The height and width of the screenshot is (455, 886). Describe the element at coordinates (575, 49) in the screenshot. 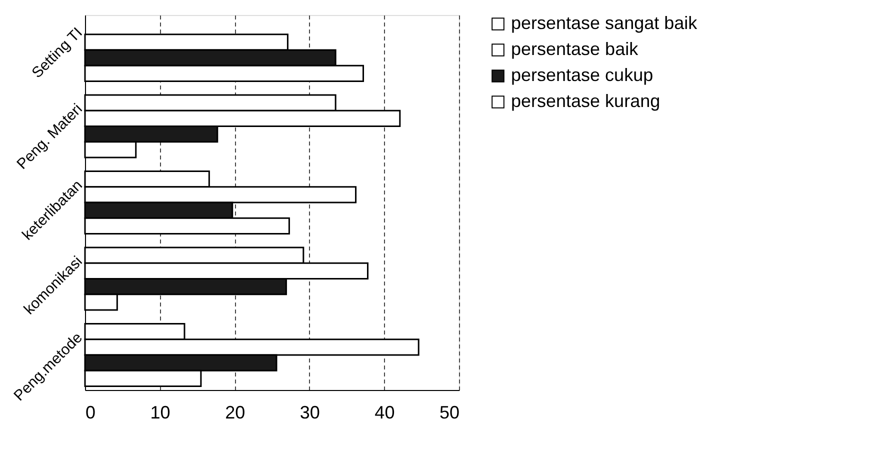

I see `legend-label: persentase baik` at that location.